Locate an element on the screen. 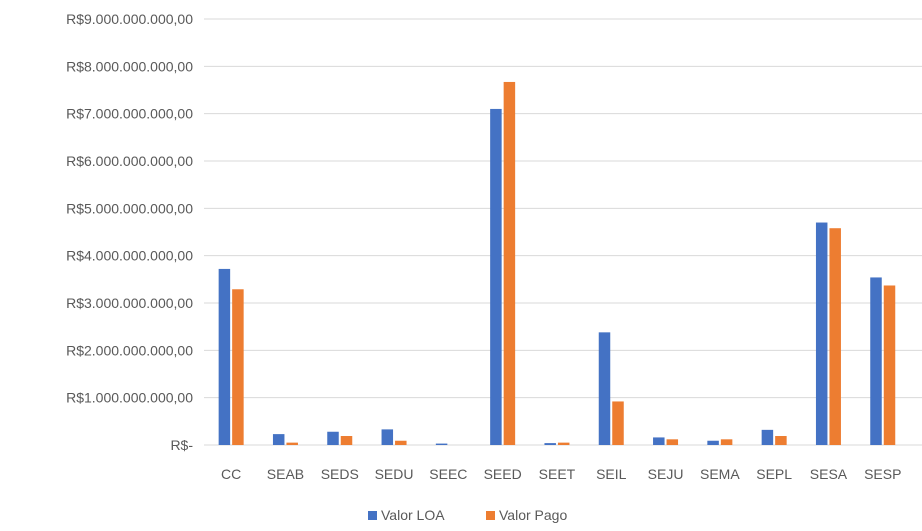 The width and height of the screenshot is (922, 531). bar-valor-loa-sepl is located at coordinates (767, 437).